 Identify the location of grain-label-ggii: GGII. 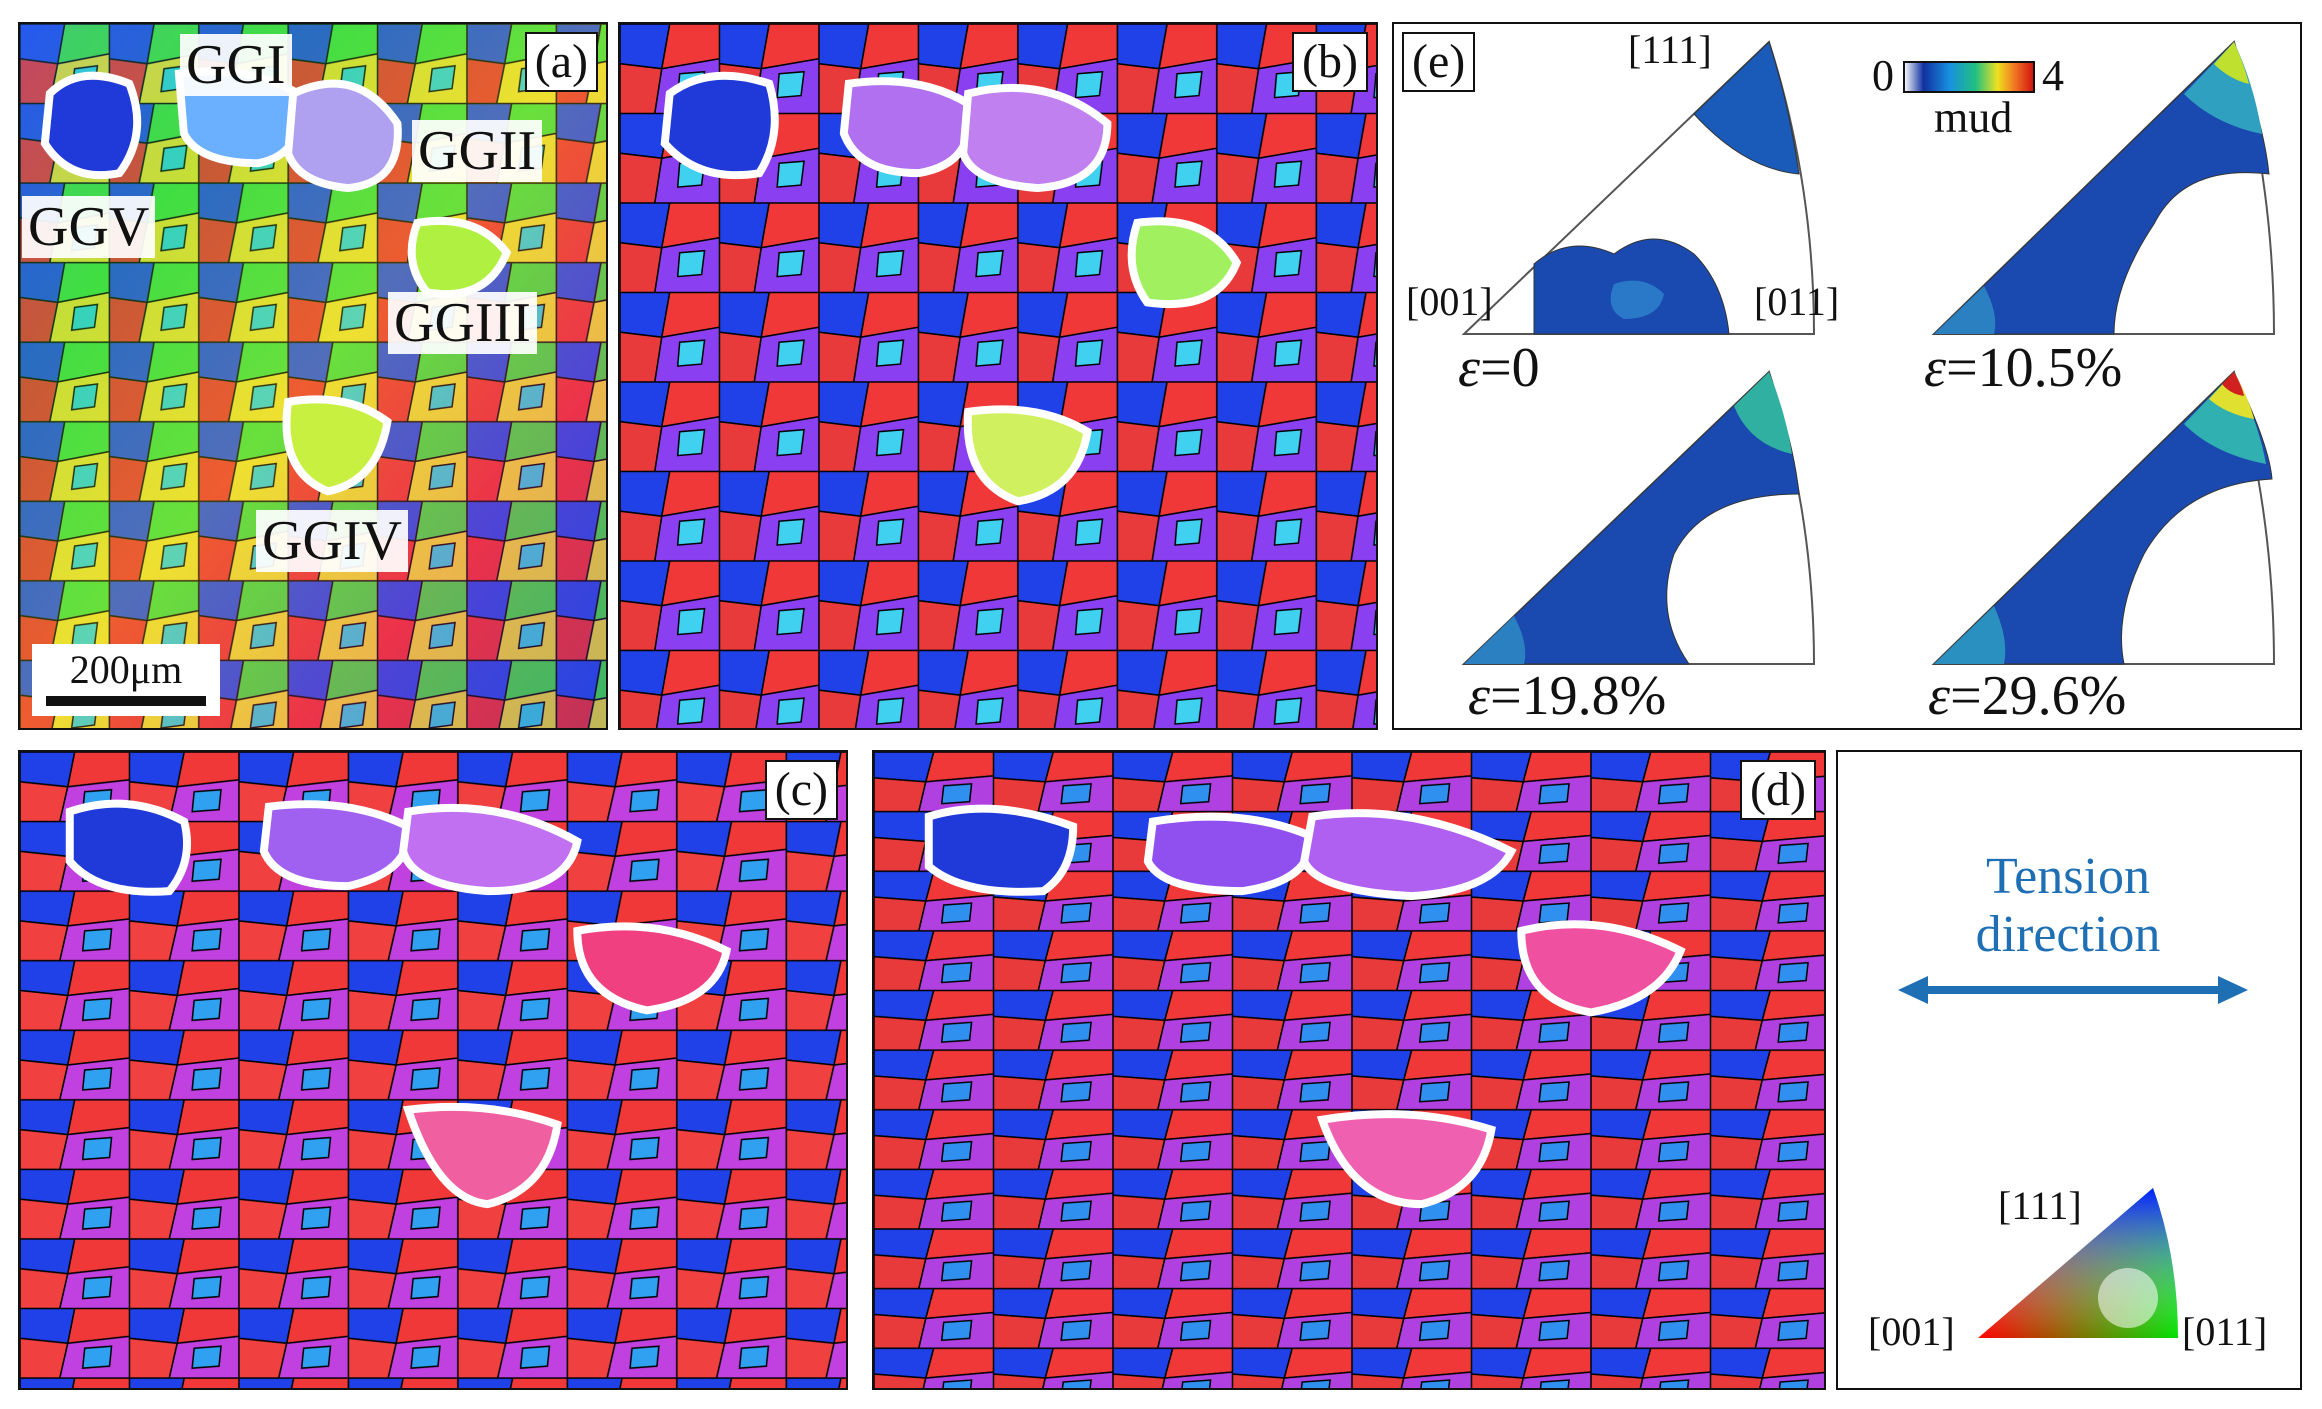
(477, 151).